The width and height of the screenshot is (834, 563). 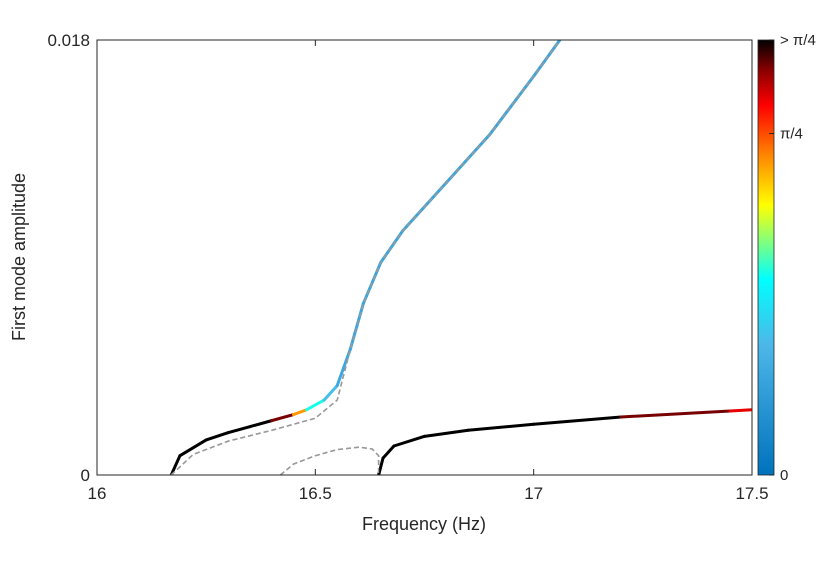 What do you see at coordinates (766, 257) in the screenshot?
I see `colorbar` at bounding box center [766, 257].